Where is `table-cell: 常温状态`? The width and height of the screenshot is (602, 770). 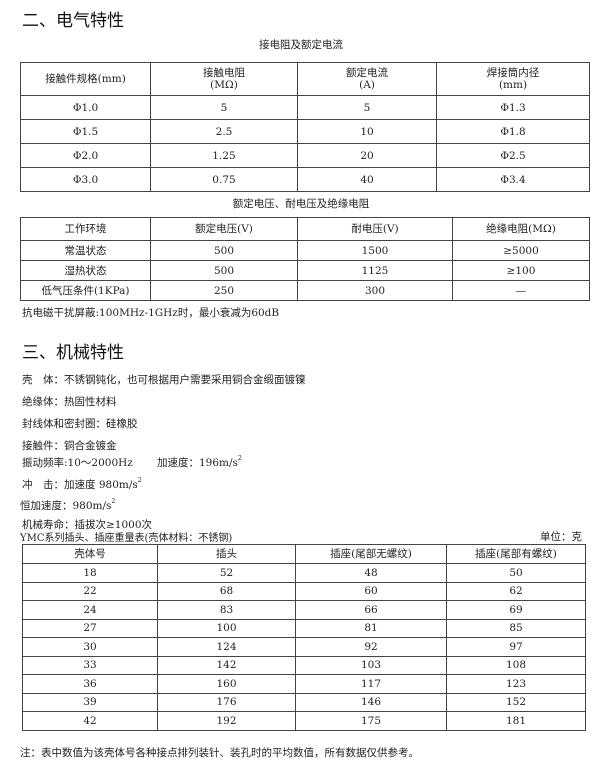
table-cell: 常温状态 is located at coordinates (85, 250).